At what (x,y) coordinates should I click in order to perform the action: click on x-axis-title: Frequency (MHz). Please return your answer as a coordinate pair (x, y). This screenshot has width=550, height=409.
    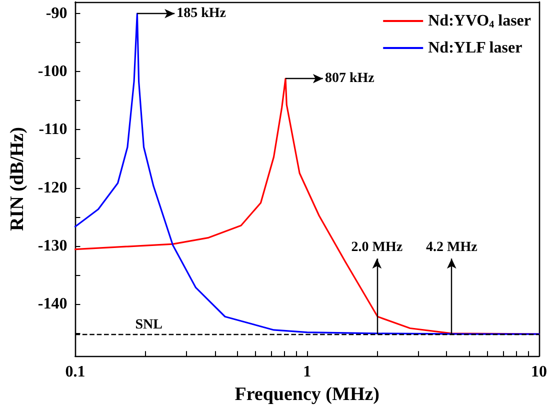
    Looking at the image, I should click on (307, 394).